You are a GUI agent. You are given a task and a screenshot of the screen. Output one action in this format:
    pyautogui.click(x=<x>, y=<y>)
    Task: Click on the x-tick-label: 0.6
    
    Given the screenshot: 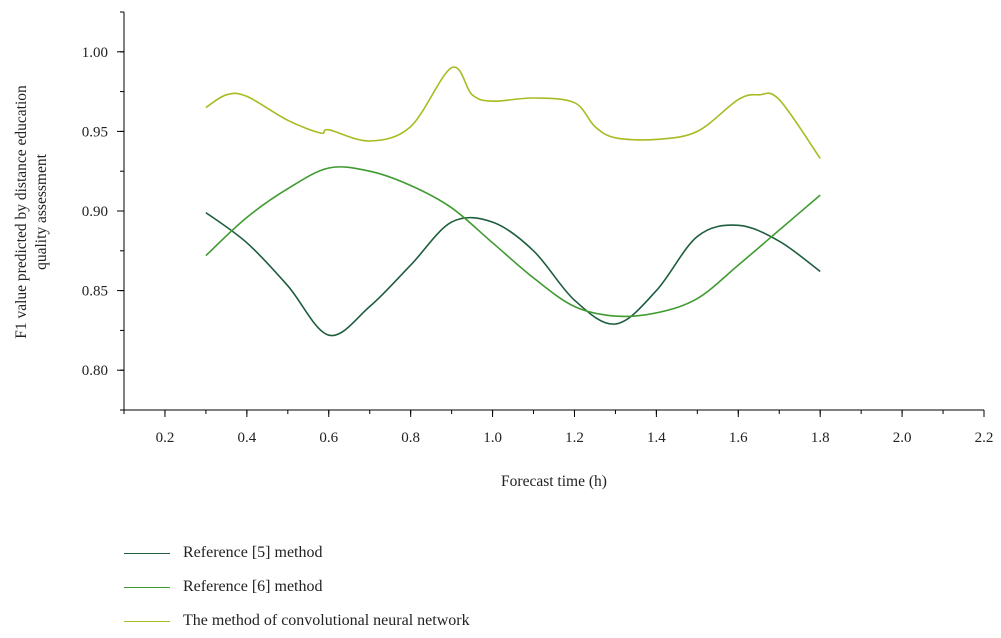 What is the action you would take?
    pyautogui.click(x=328, y=438)
    